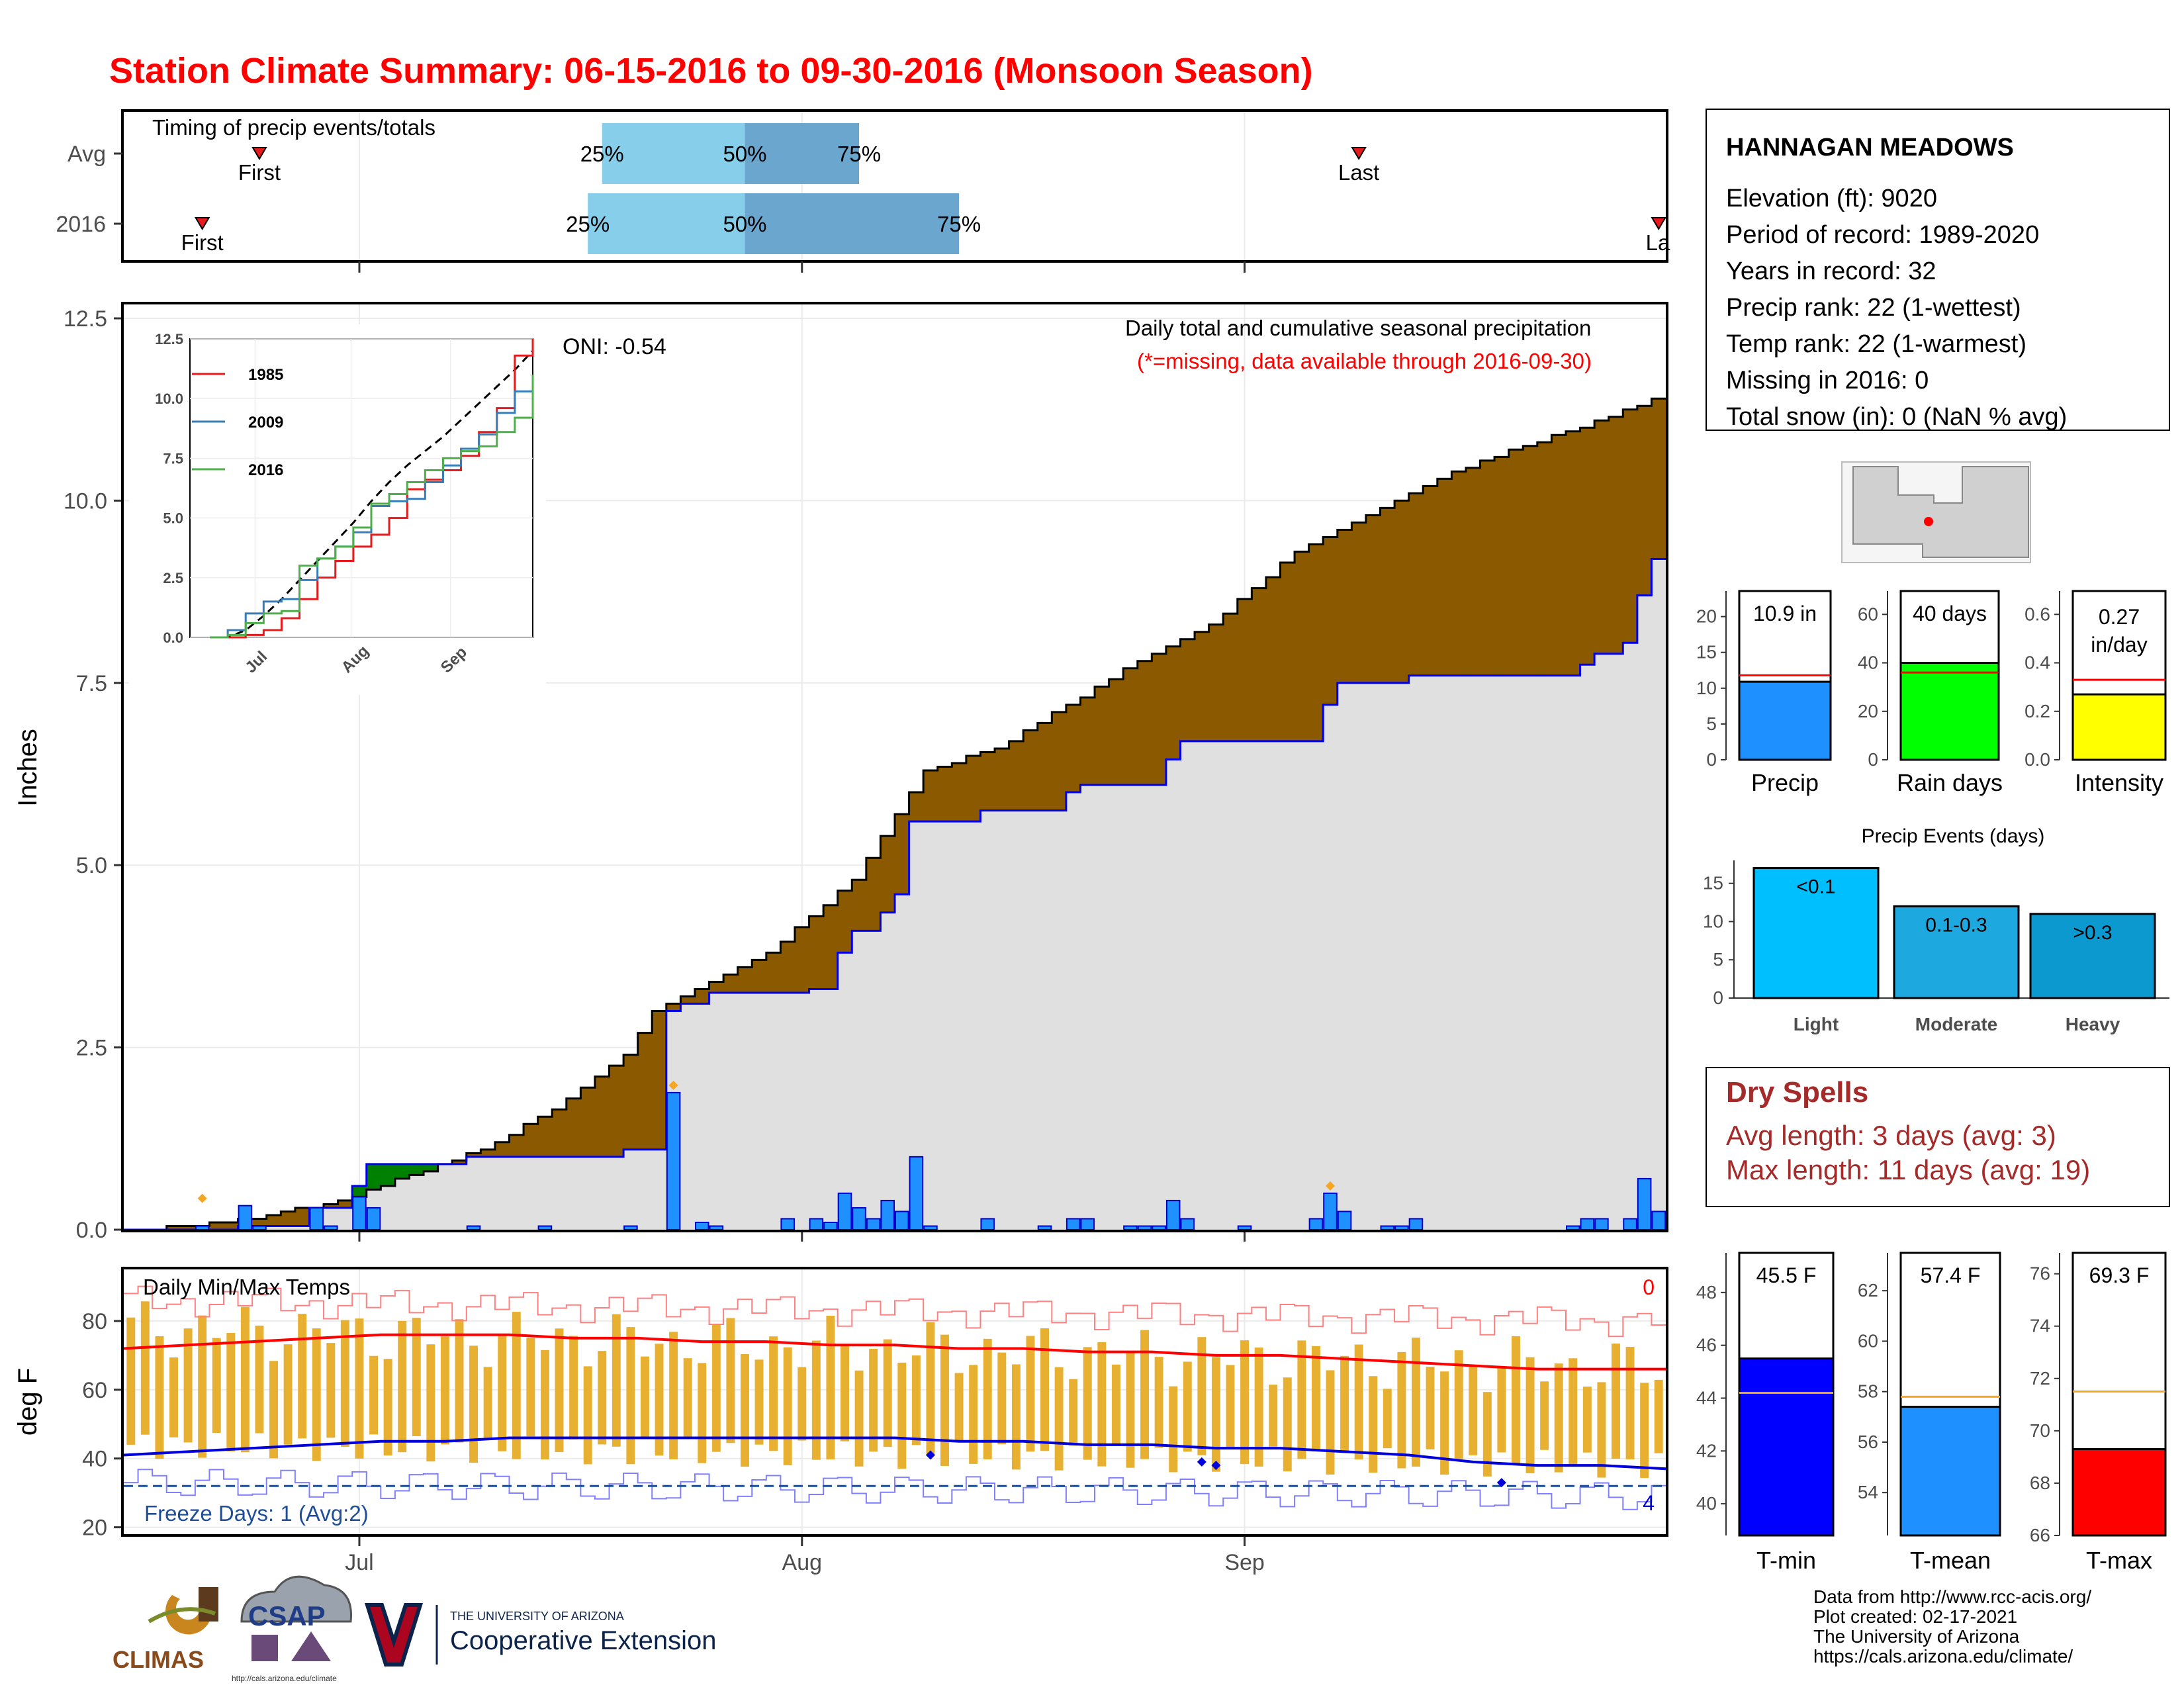 The height and width of the screenshot is (1691, 2184). I want to click on mini-y-tick-label: 0, so click(1873, 760).